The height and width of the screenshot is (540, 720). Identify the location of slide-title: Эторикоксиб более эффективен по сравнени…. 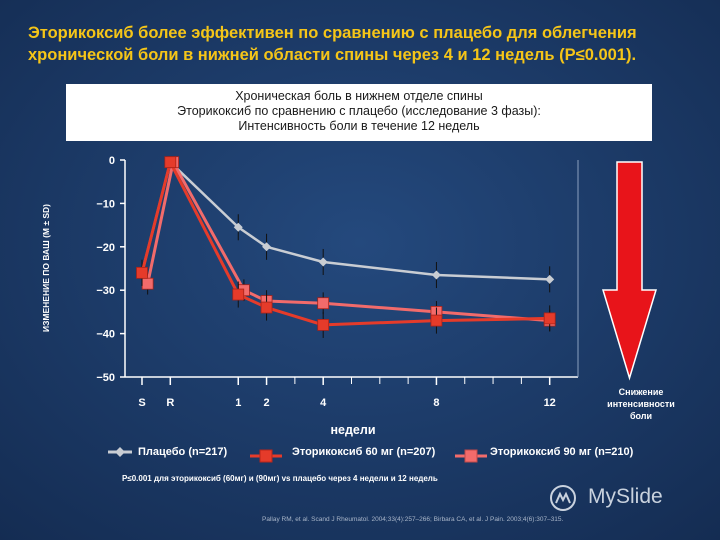
(332, 44).